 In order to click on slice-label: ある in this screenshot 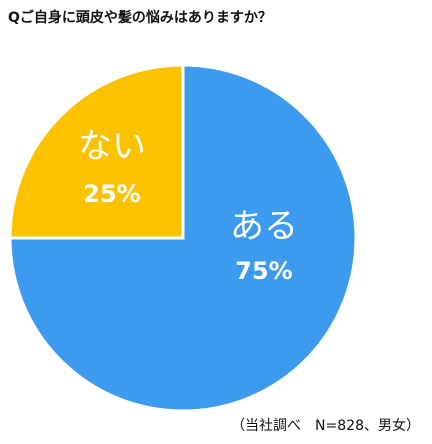, I will do `click(264, 227)`.